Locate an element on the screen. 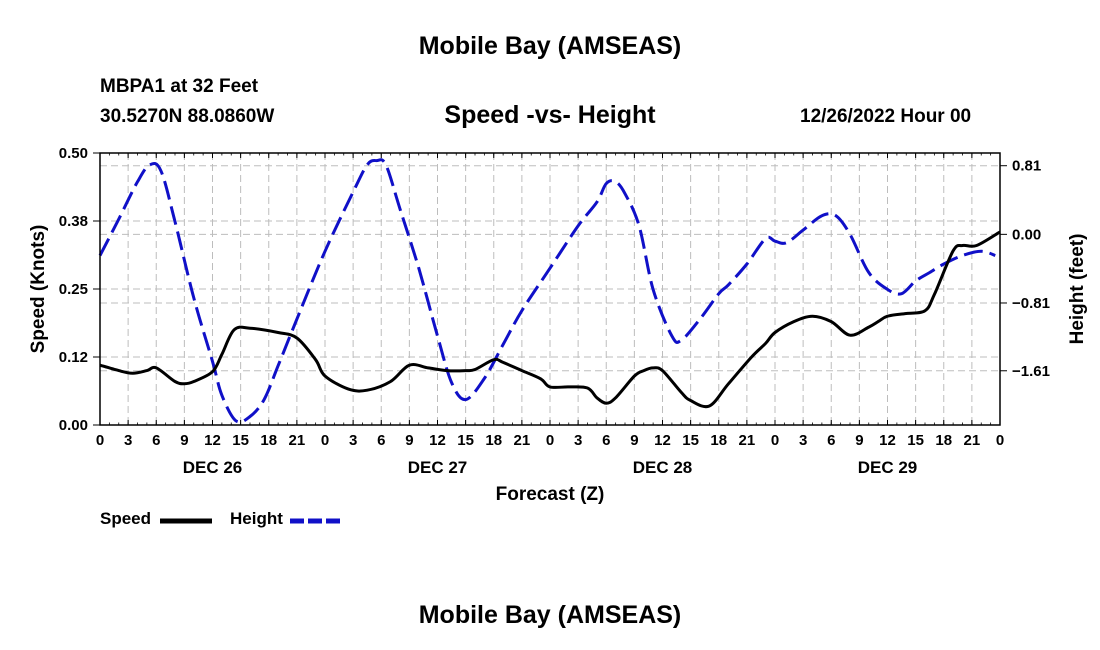 Image resolution: width=1100 pixels, height=650 pixels. y-left-tick-label: 0.12 is located at coordinates (73, 357).